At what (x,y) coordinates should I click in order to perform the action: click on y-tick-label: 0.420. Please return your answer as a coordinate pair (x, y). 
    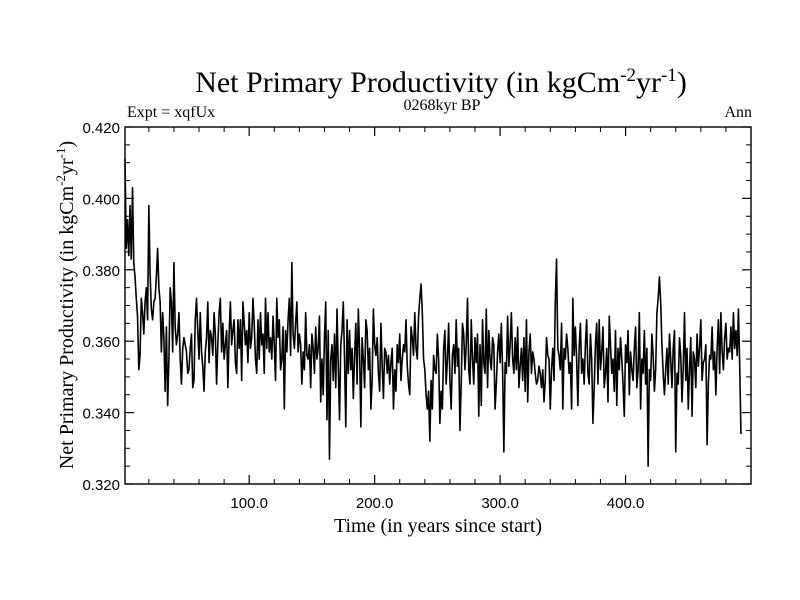
    Looking at the image, I should click on (101, 128).